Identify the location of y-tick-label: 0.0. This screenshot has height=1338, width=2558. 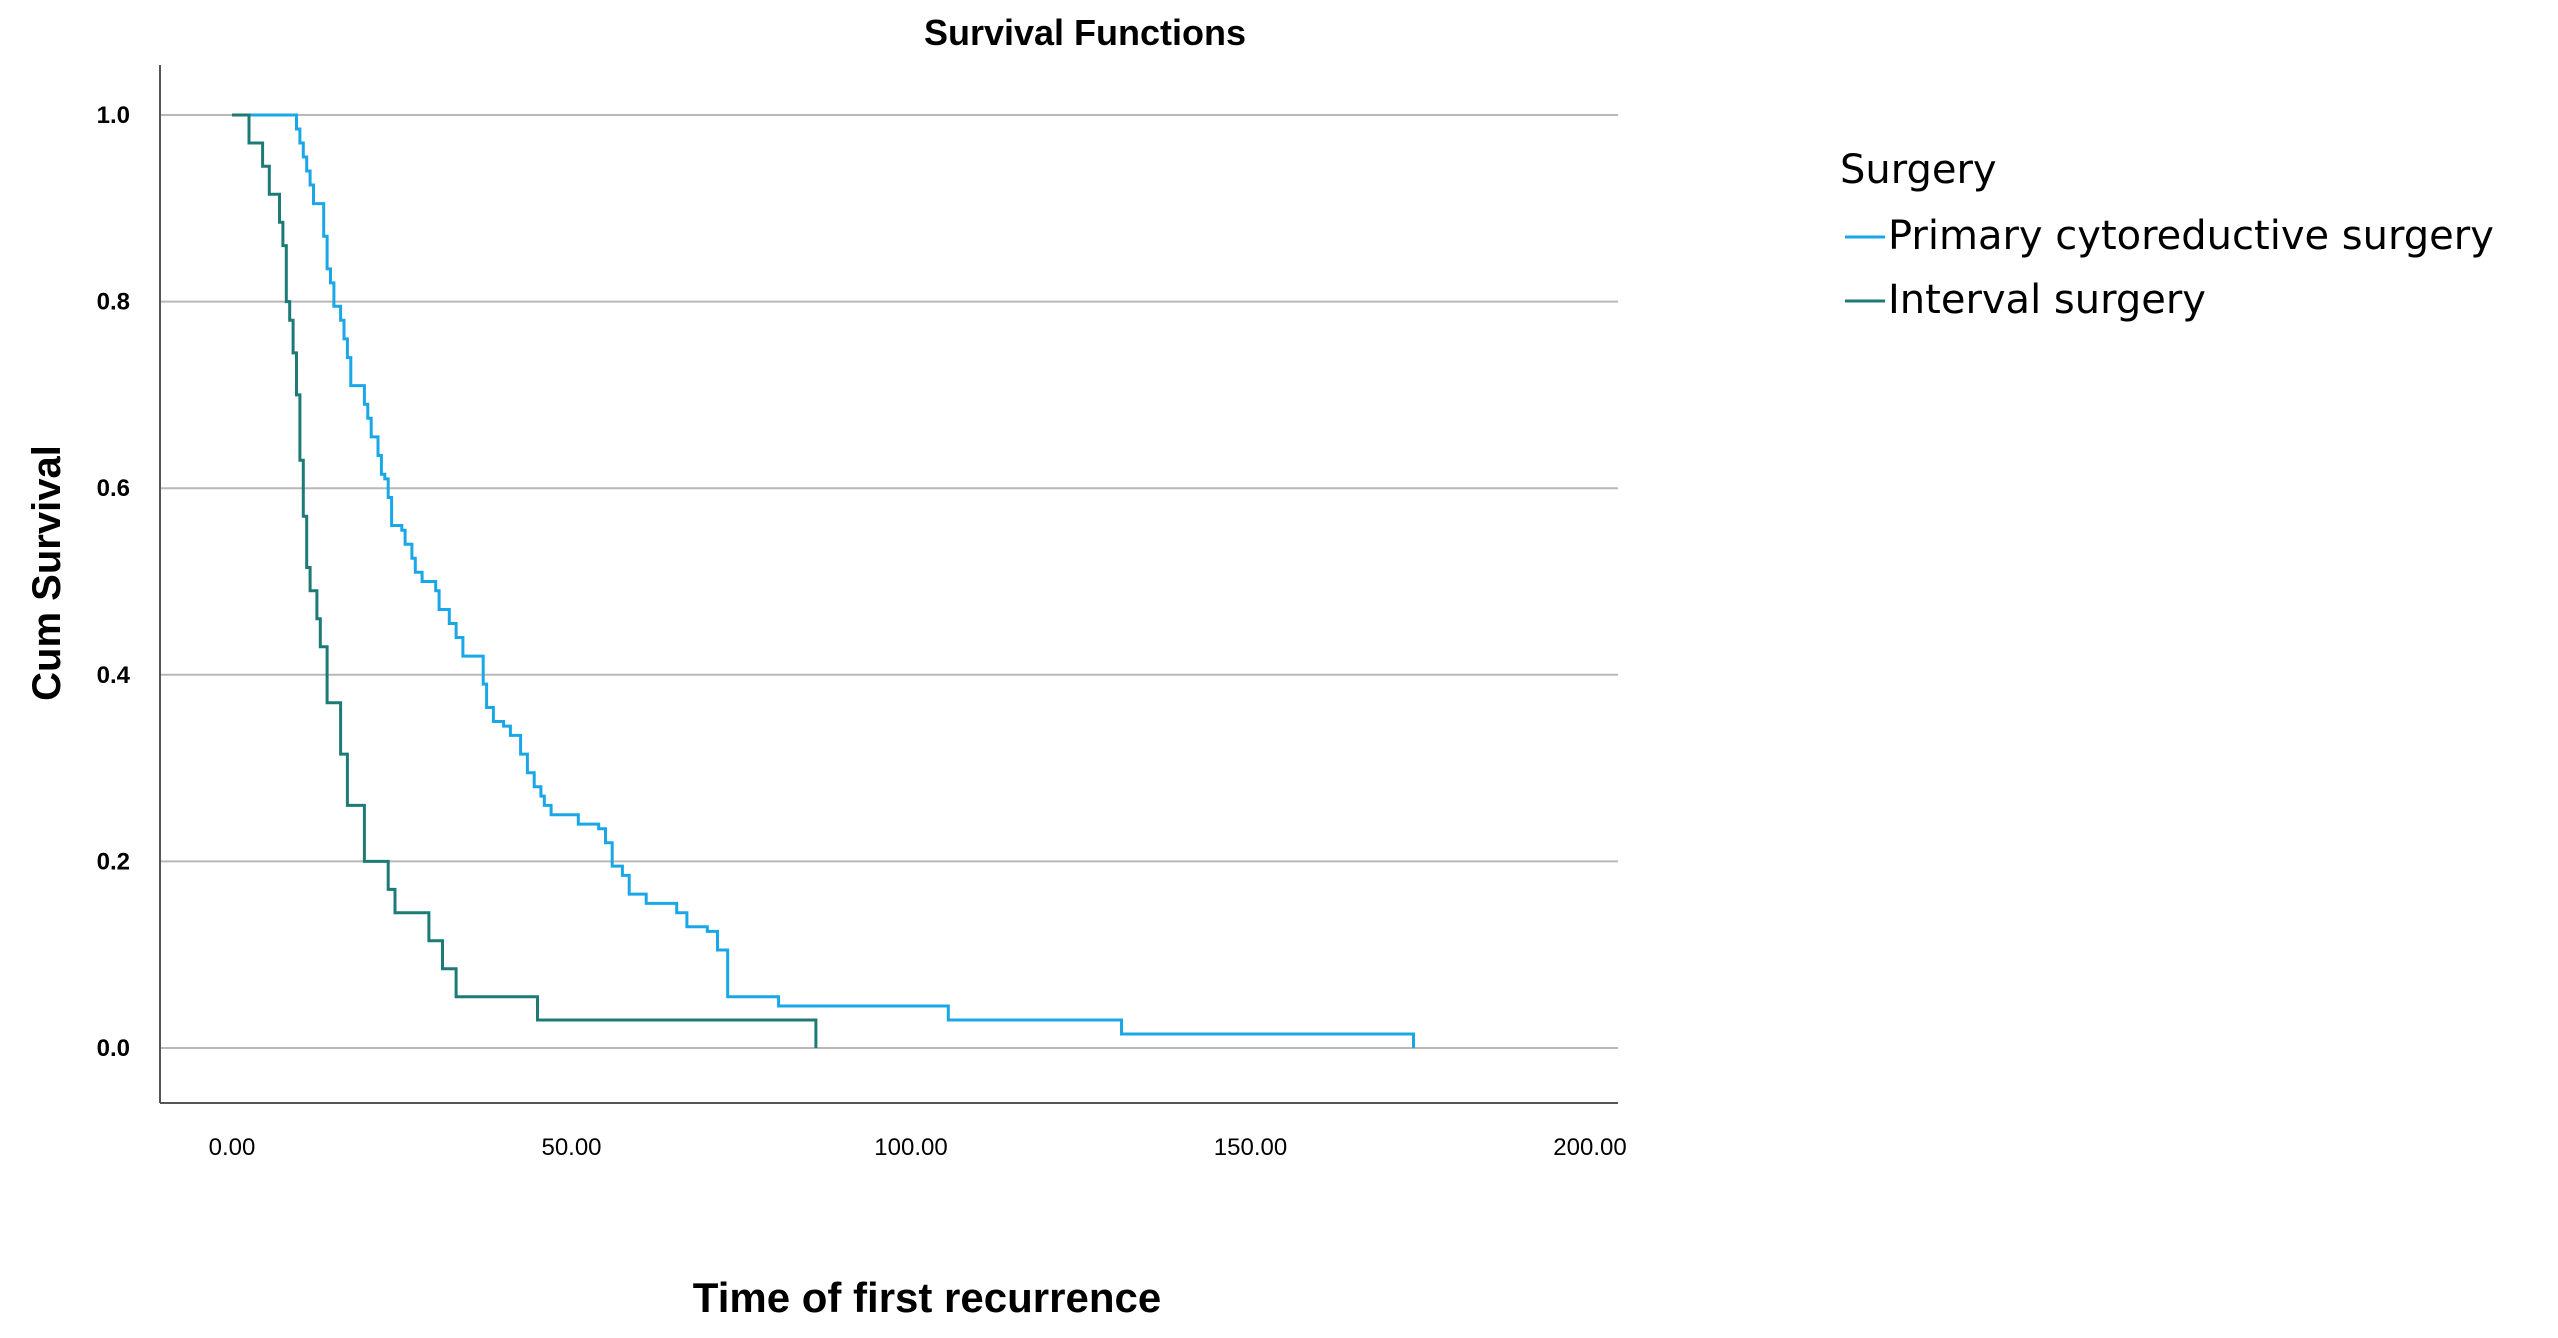
(113, 1048).